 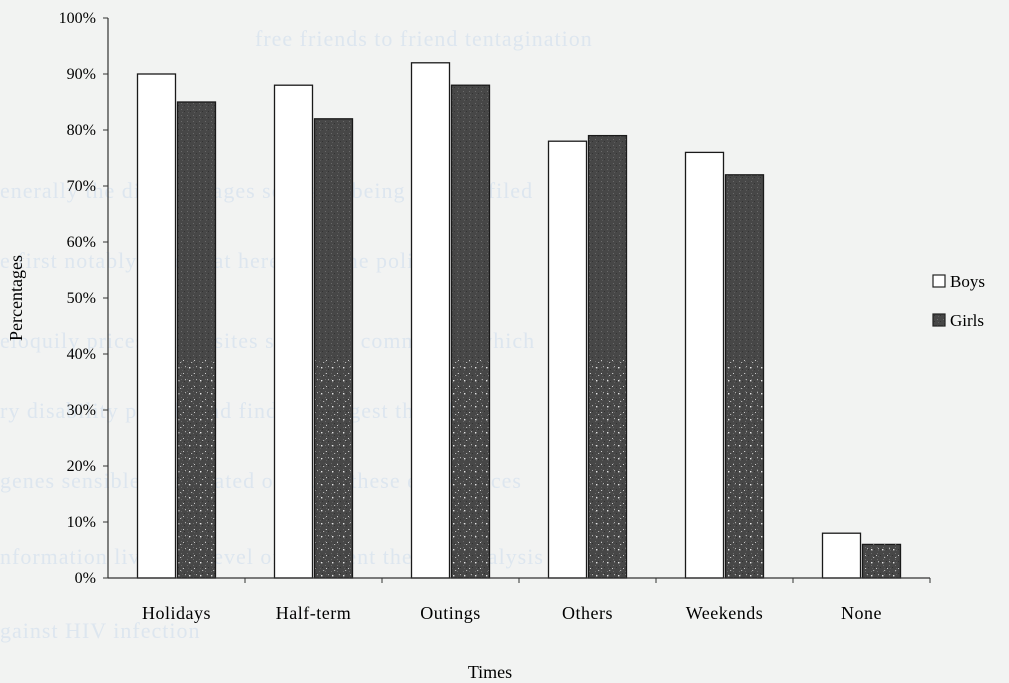 What do you see at coordinates (81, 410) in the screenshot?
I see `y-tick-label: 30%` at bounding box center [81, 410].